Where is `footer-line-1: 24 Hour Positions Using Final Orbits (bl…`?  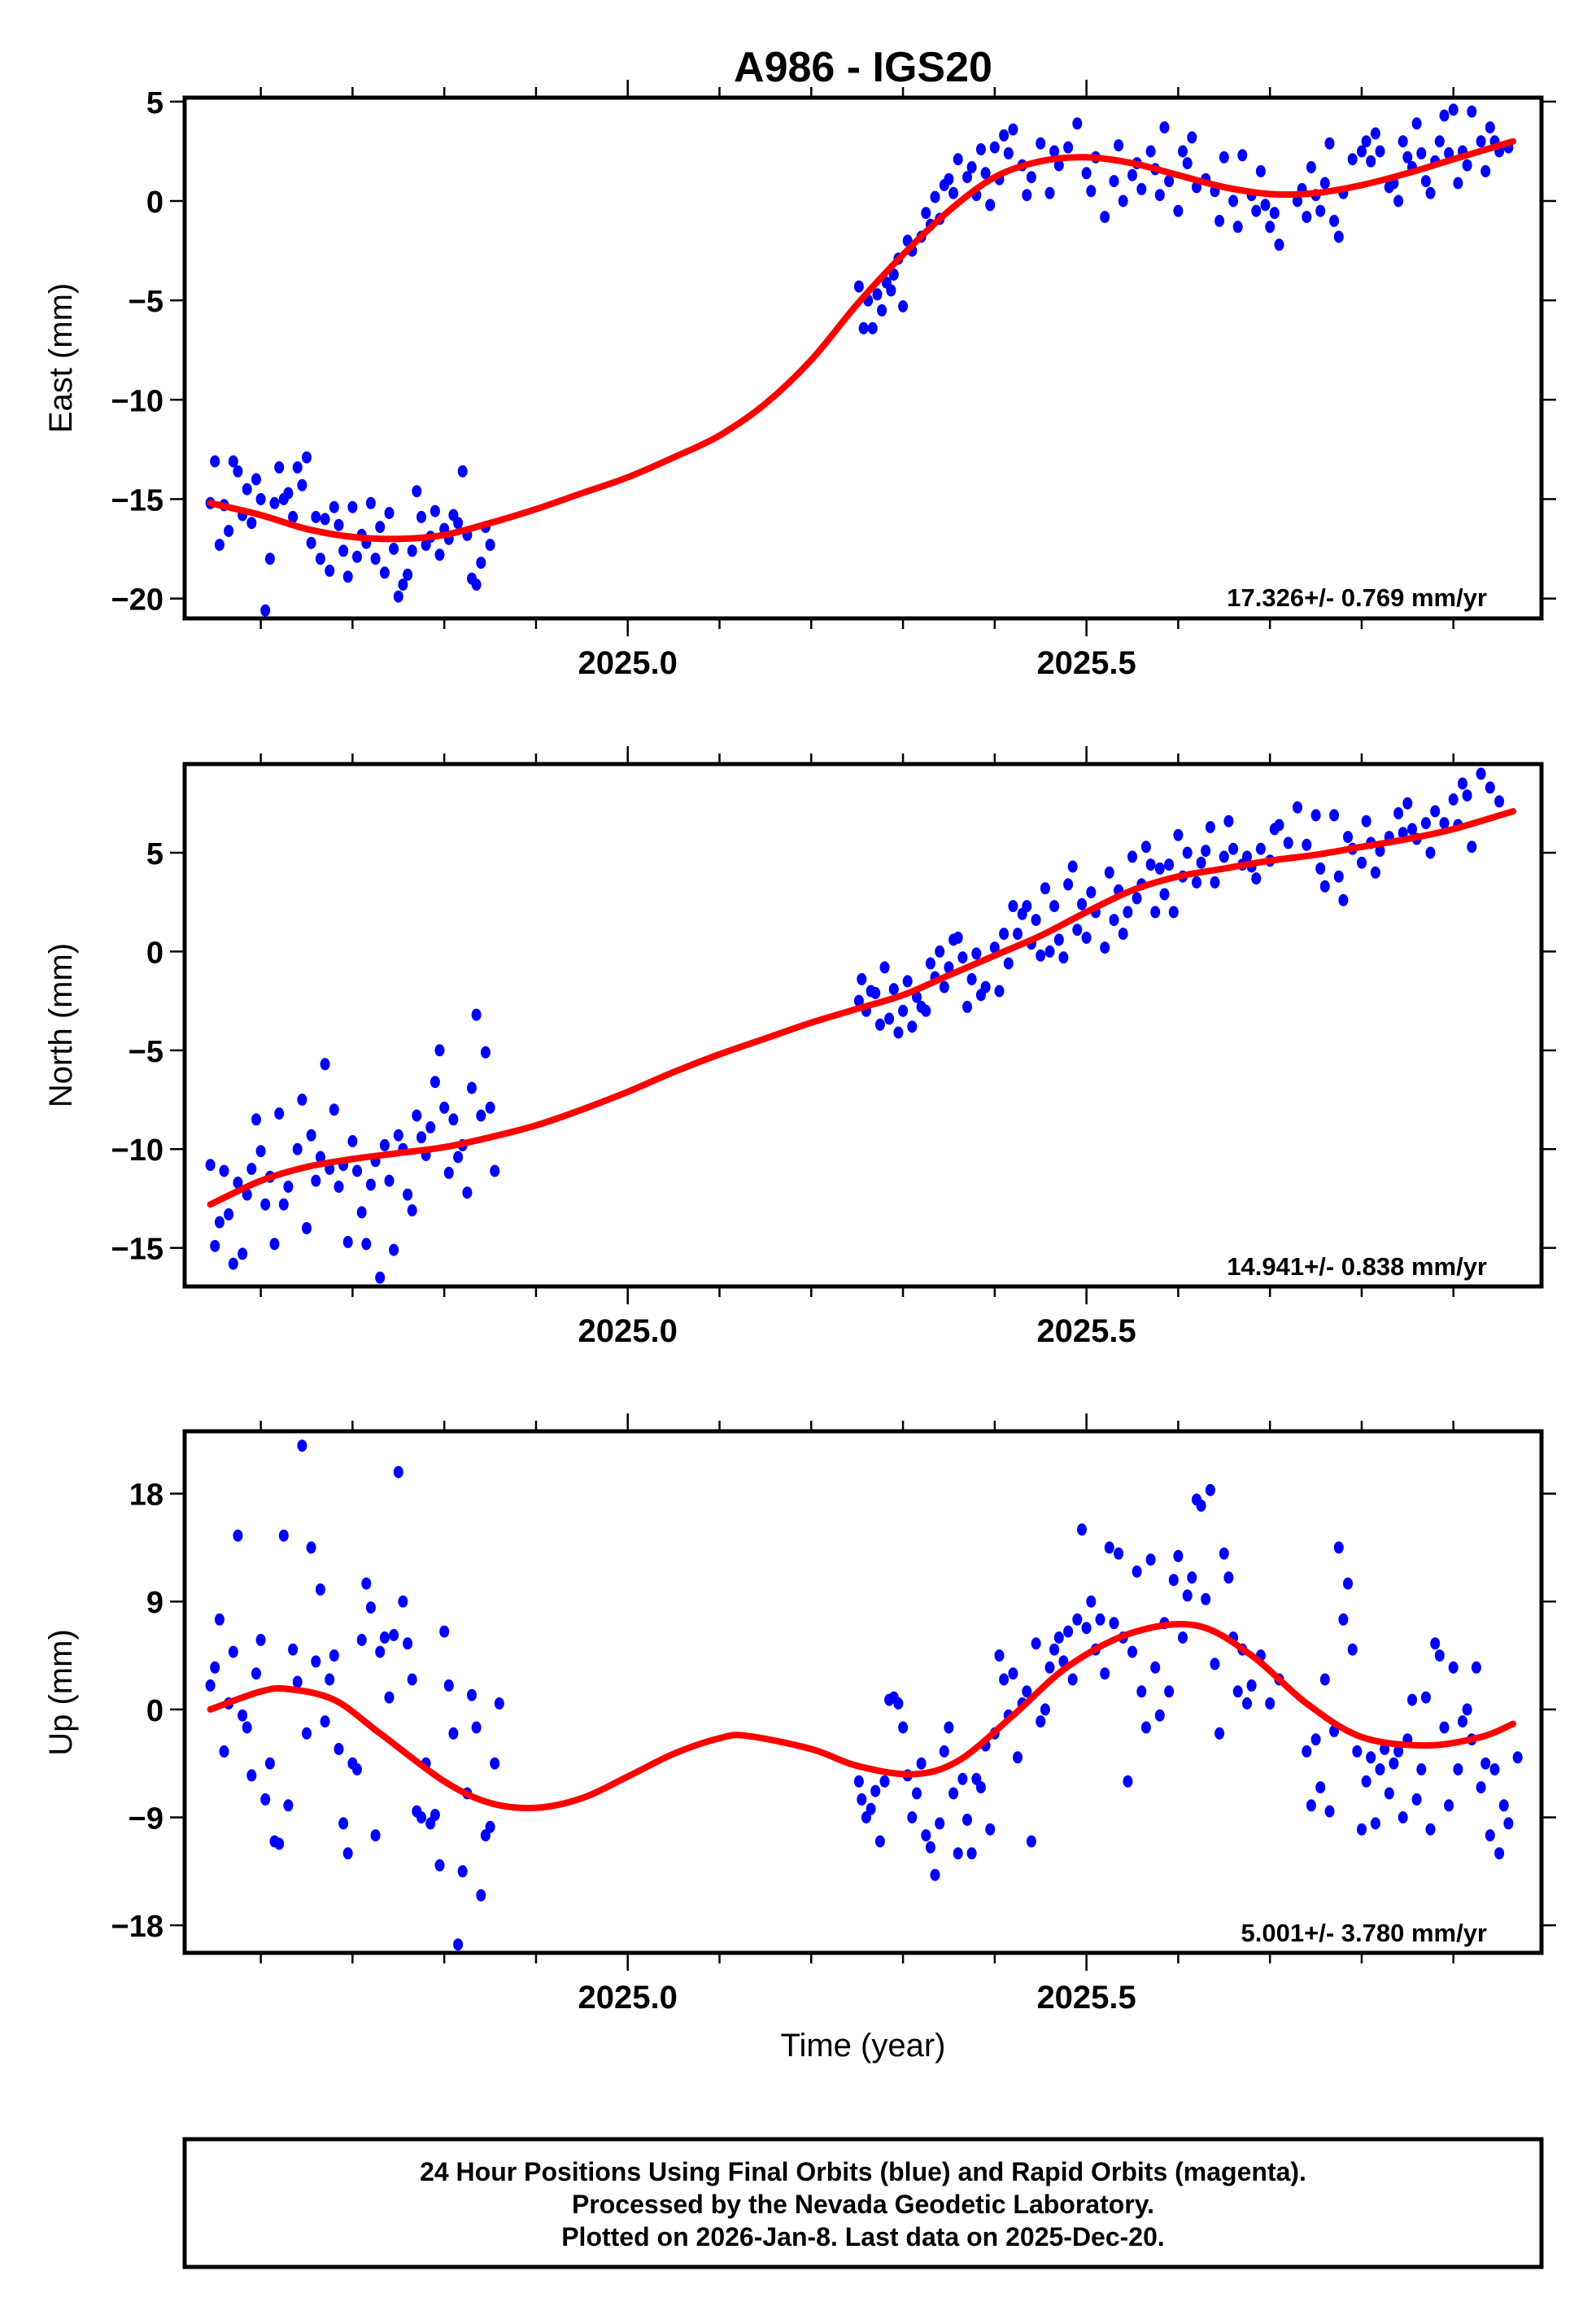 footer-line-1: 24 Hour Positions Using Final Orbits (bl… is located at coordinates (863, 2171).